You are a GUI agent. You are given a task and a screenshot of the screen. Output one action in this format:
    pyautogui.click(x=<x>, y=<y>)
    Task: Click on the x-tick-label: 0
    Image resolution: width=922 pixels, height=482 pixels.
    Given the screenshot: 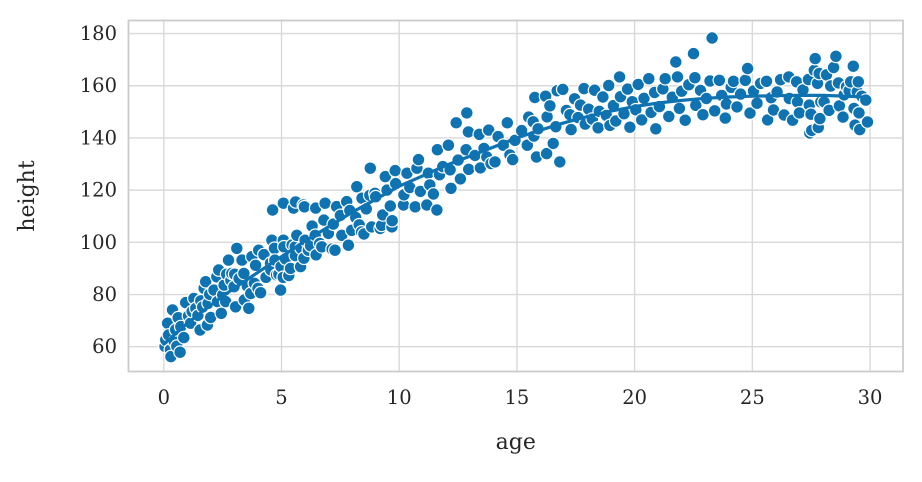 What is the action you would take?
    pyautogui.click(x=164, y=397)
    